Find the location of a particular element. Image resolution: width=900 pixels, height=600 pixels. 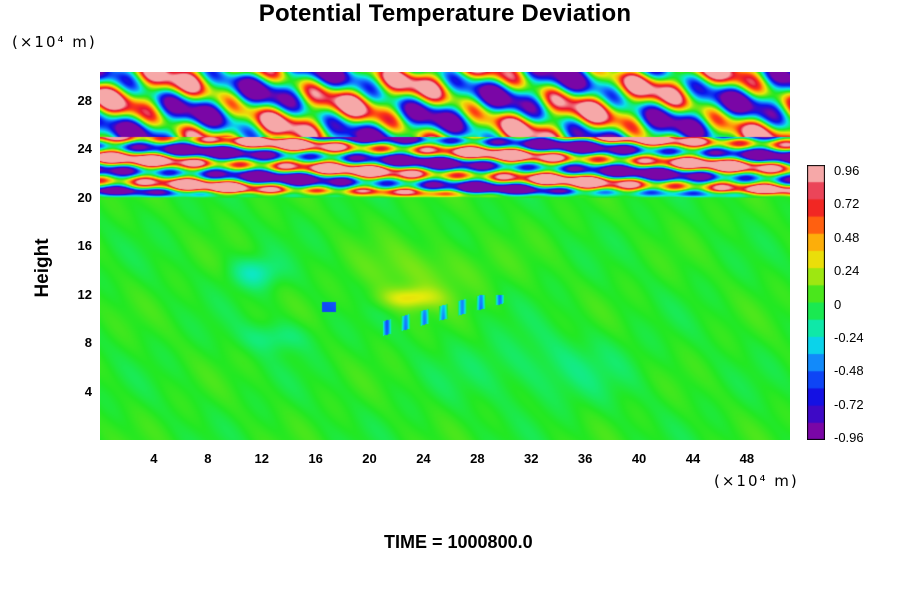

y-tick-label: 4 is located at coordinates (88, 391).